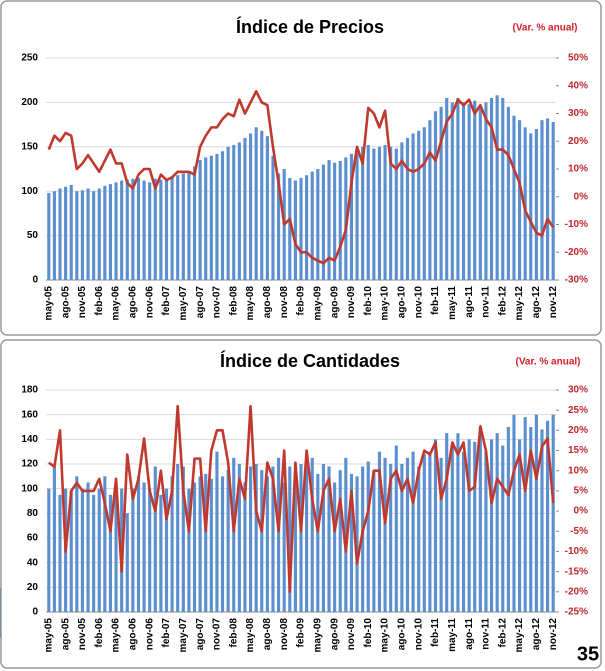  What do you see at coordinates (576, 571) in the screenshot?
I see `y2-tick-label: -15%` at bounding box center [576, 571].